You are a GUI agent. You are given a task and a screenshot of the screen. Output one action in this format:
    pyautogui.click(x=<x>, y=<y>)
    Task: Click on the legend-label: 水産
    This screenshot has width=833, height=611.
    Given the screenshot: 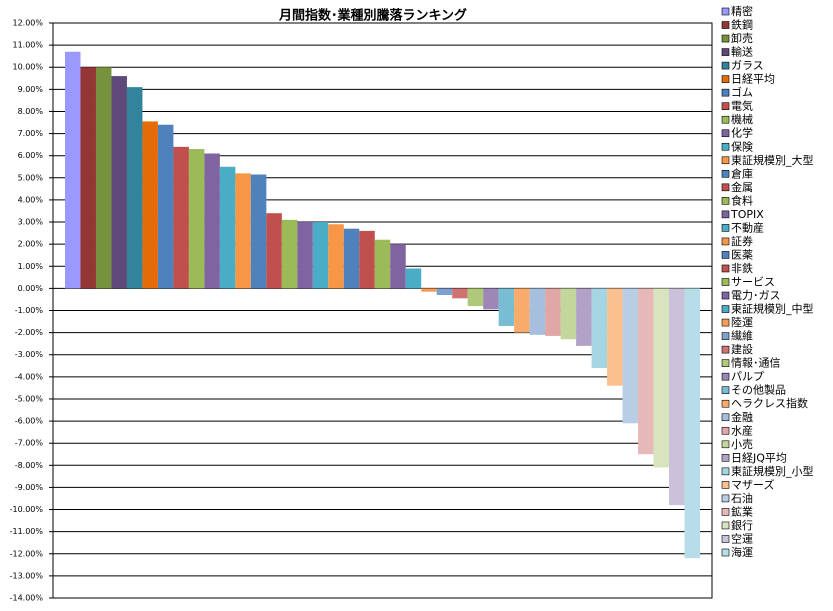 What is the action you would take?
    pyautogui.click(x=742, y=430)
    